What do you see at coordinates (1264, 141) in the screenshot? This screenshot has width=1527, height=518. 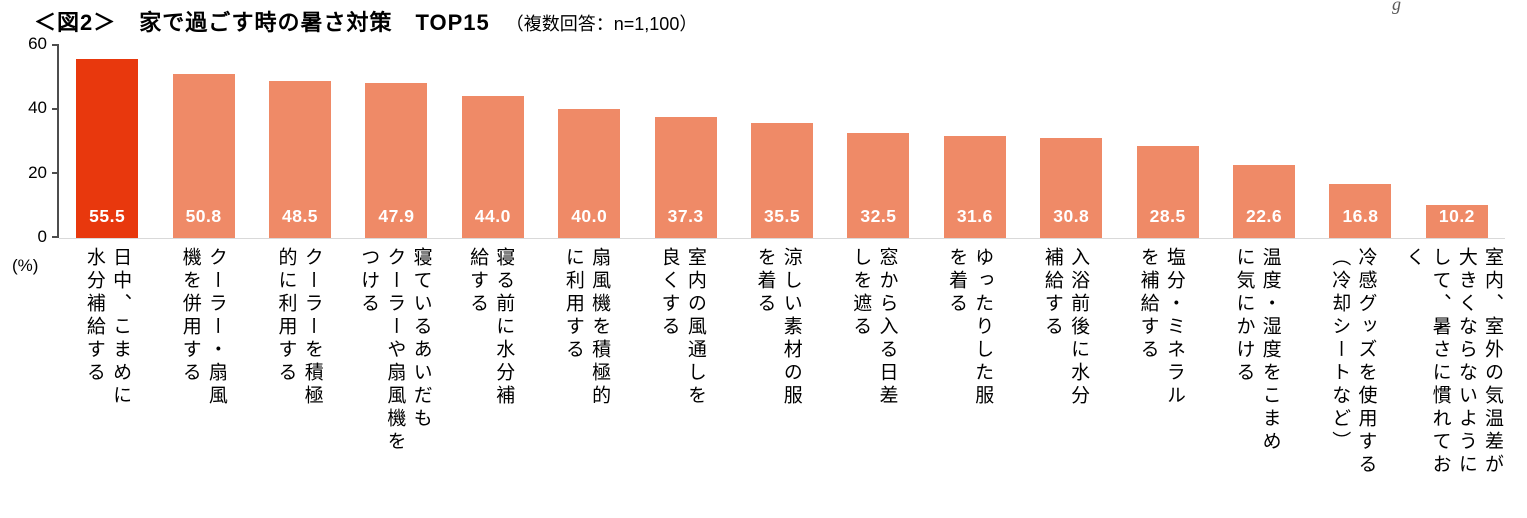 I see `bar-column-13: 22.6` at bounding box center [1264, 141].